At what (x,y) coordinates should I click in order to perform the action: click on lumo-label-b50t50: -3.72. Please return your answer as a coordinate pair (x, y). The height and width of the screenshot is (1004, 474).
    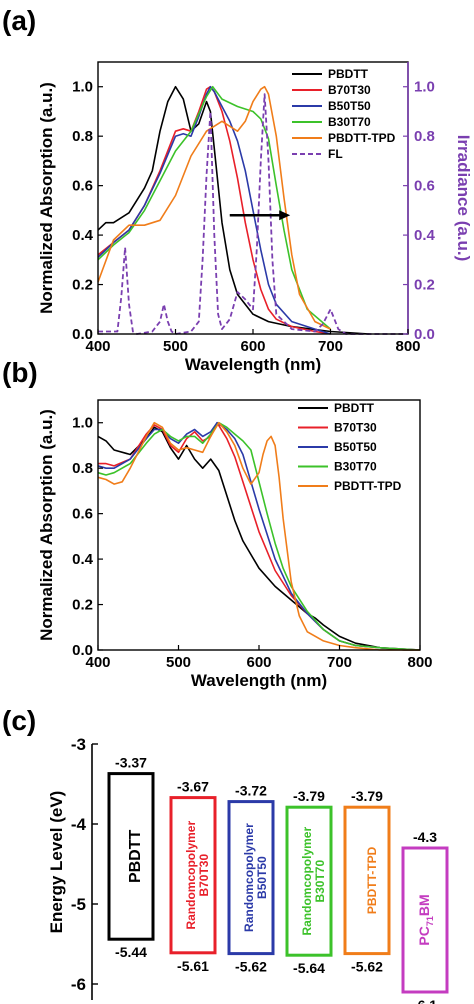
    Looking at the image, I should click on (251, 791).